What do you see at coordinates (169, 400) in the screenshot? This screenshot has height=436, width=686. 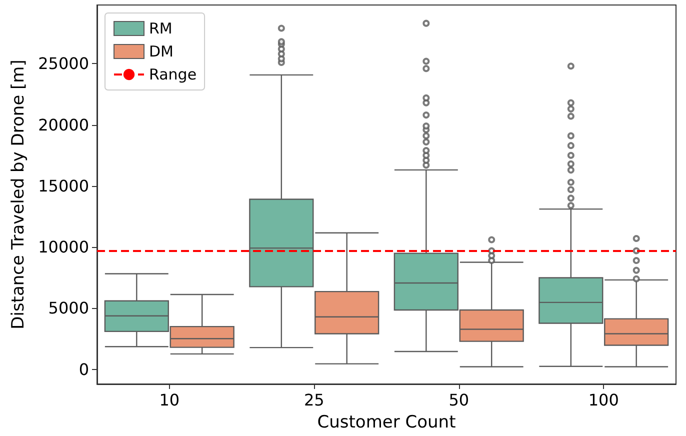 I see `x-tick-label: 10` at bounding box center [169, 400].